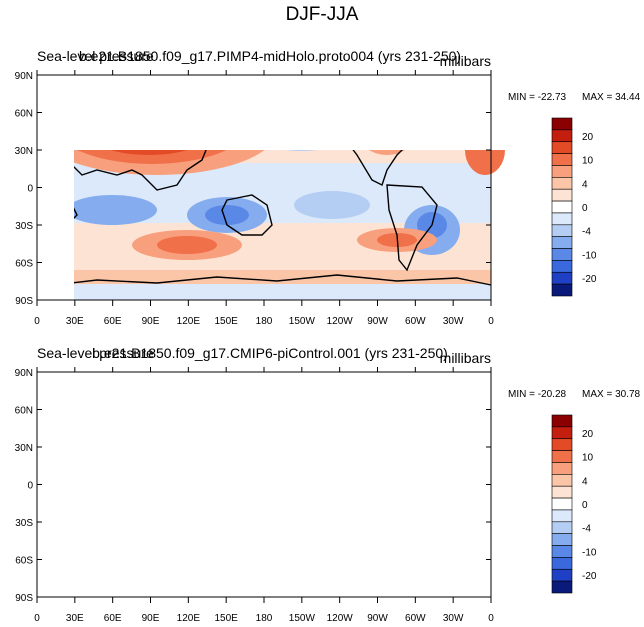 This screenshot has height=627, width=644. I want to click on panel-2-min: MIN = -20.28, so click(537, 394).